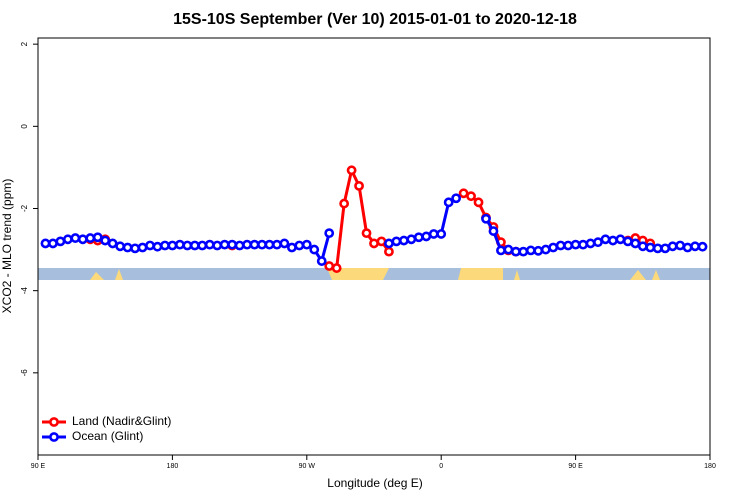 The height and width of the screenshot is (500, 750). Describe the element at coordinates (107, 436) in the screenshot. I see `legend-label: Ocean (Glint)` at that location.